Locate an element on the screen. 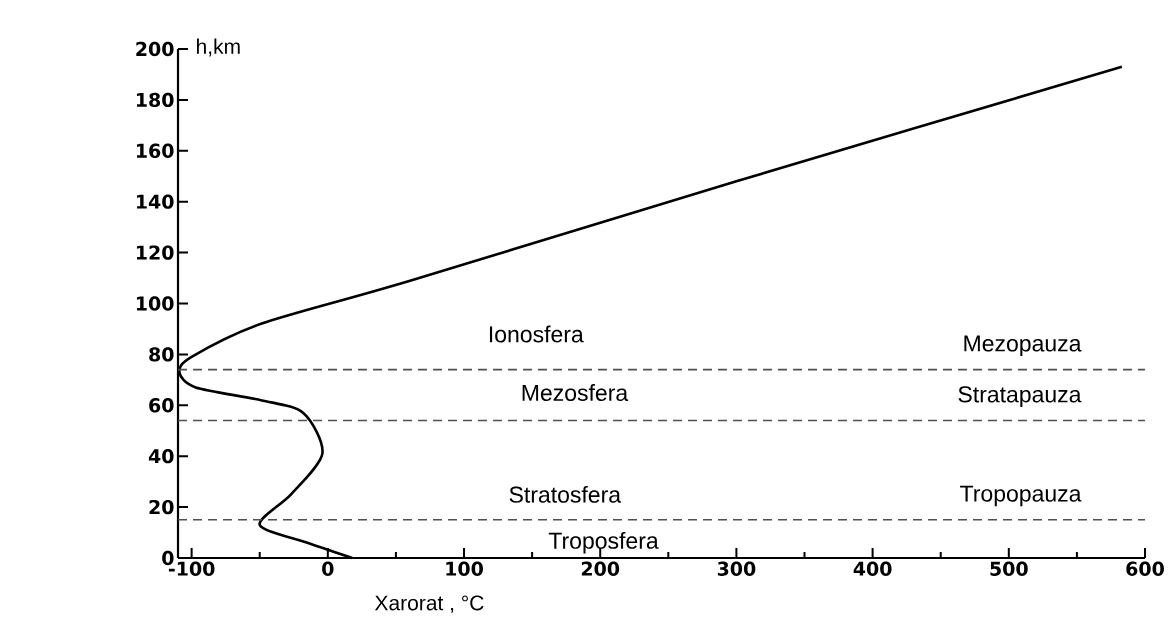 This screenshot has height=628, width=1171. x-axis-title: Xarorat , °C is located at coordinates (429, 604).